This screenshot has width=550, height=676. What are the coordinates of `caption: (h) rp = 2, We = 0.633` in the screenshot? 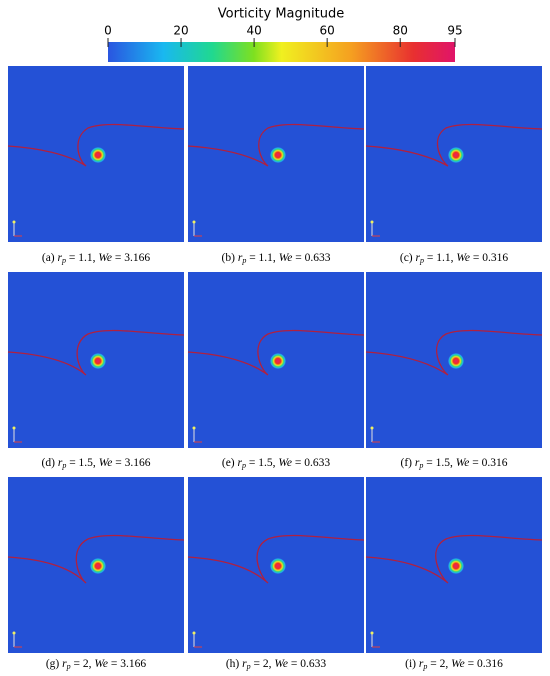 It's located at (276, 664).